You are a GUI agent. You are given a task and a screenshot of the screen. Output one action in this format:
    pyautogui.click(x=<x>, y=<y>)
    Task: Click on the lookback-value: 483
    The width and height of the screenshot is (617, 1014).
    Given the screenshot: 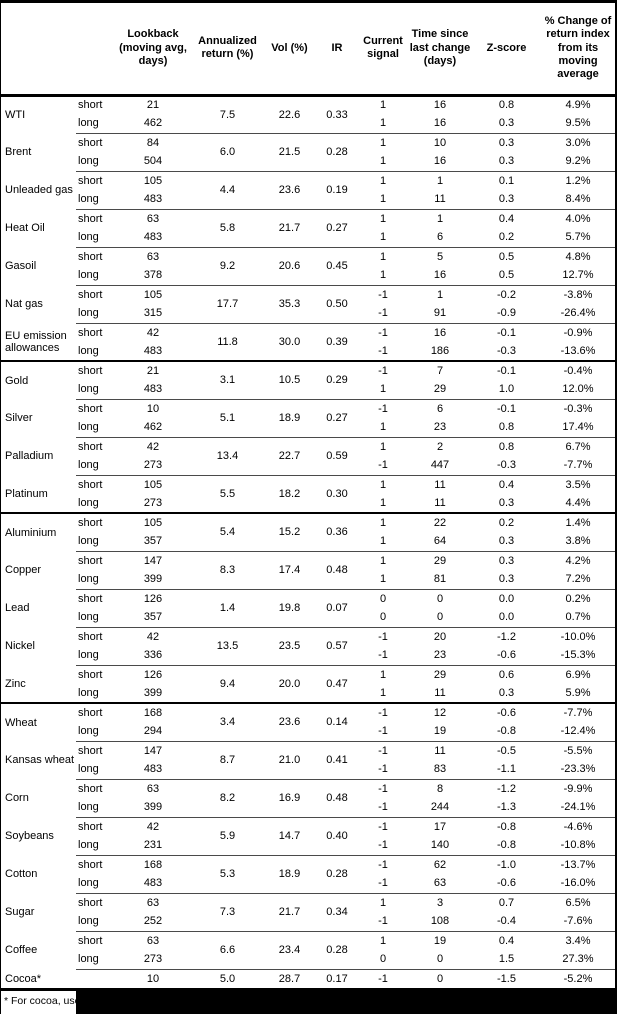 What is the action you would take?
    pyautogui.click(x=153, y=883)
    